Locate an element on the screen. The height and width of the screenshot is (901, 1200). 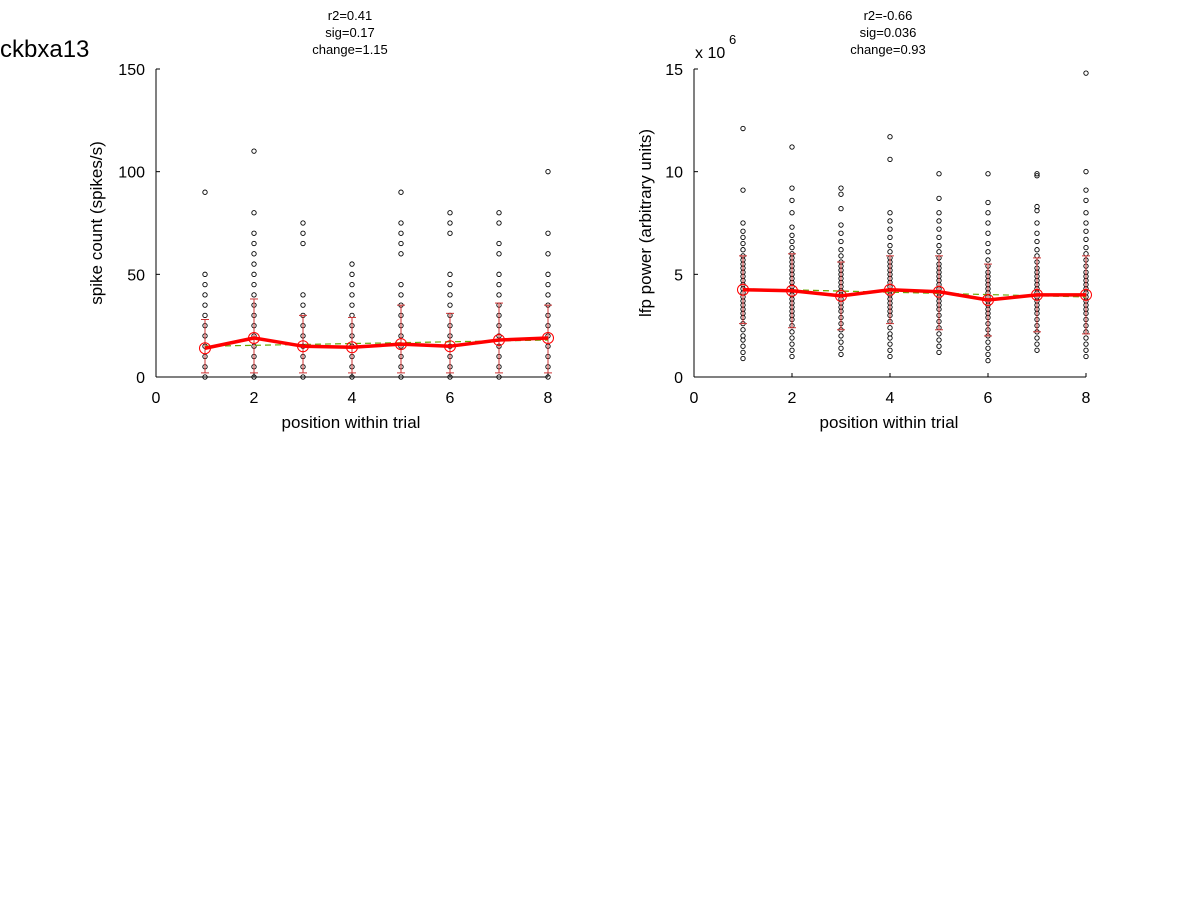
x-tick-label: 4 is located at coordinates (890, 398).